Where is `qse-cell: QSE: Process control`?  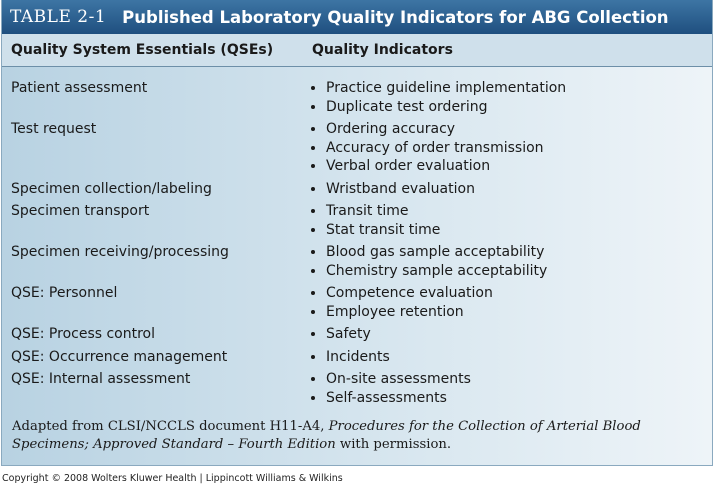 qse-cell: QSE: Process control is located at coordinates (83, 334).